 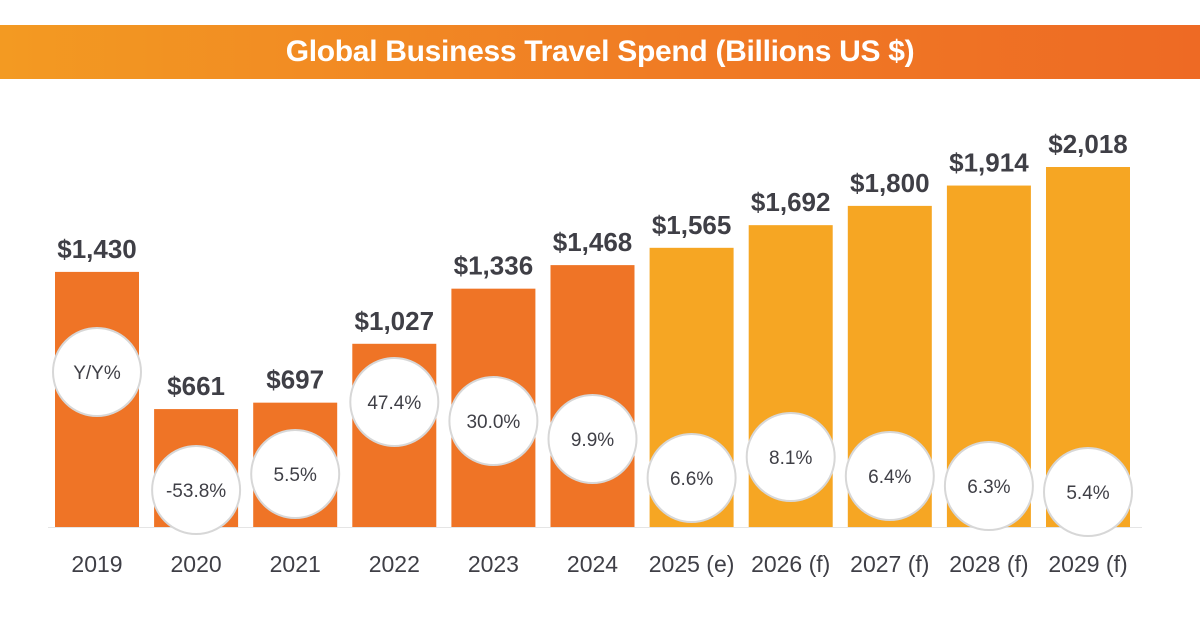 I want to click on yoy-label: 5.4%, so click(x=1087, y=493).